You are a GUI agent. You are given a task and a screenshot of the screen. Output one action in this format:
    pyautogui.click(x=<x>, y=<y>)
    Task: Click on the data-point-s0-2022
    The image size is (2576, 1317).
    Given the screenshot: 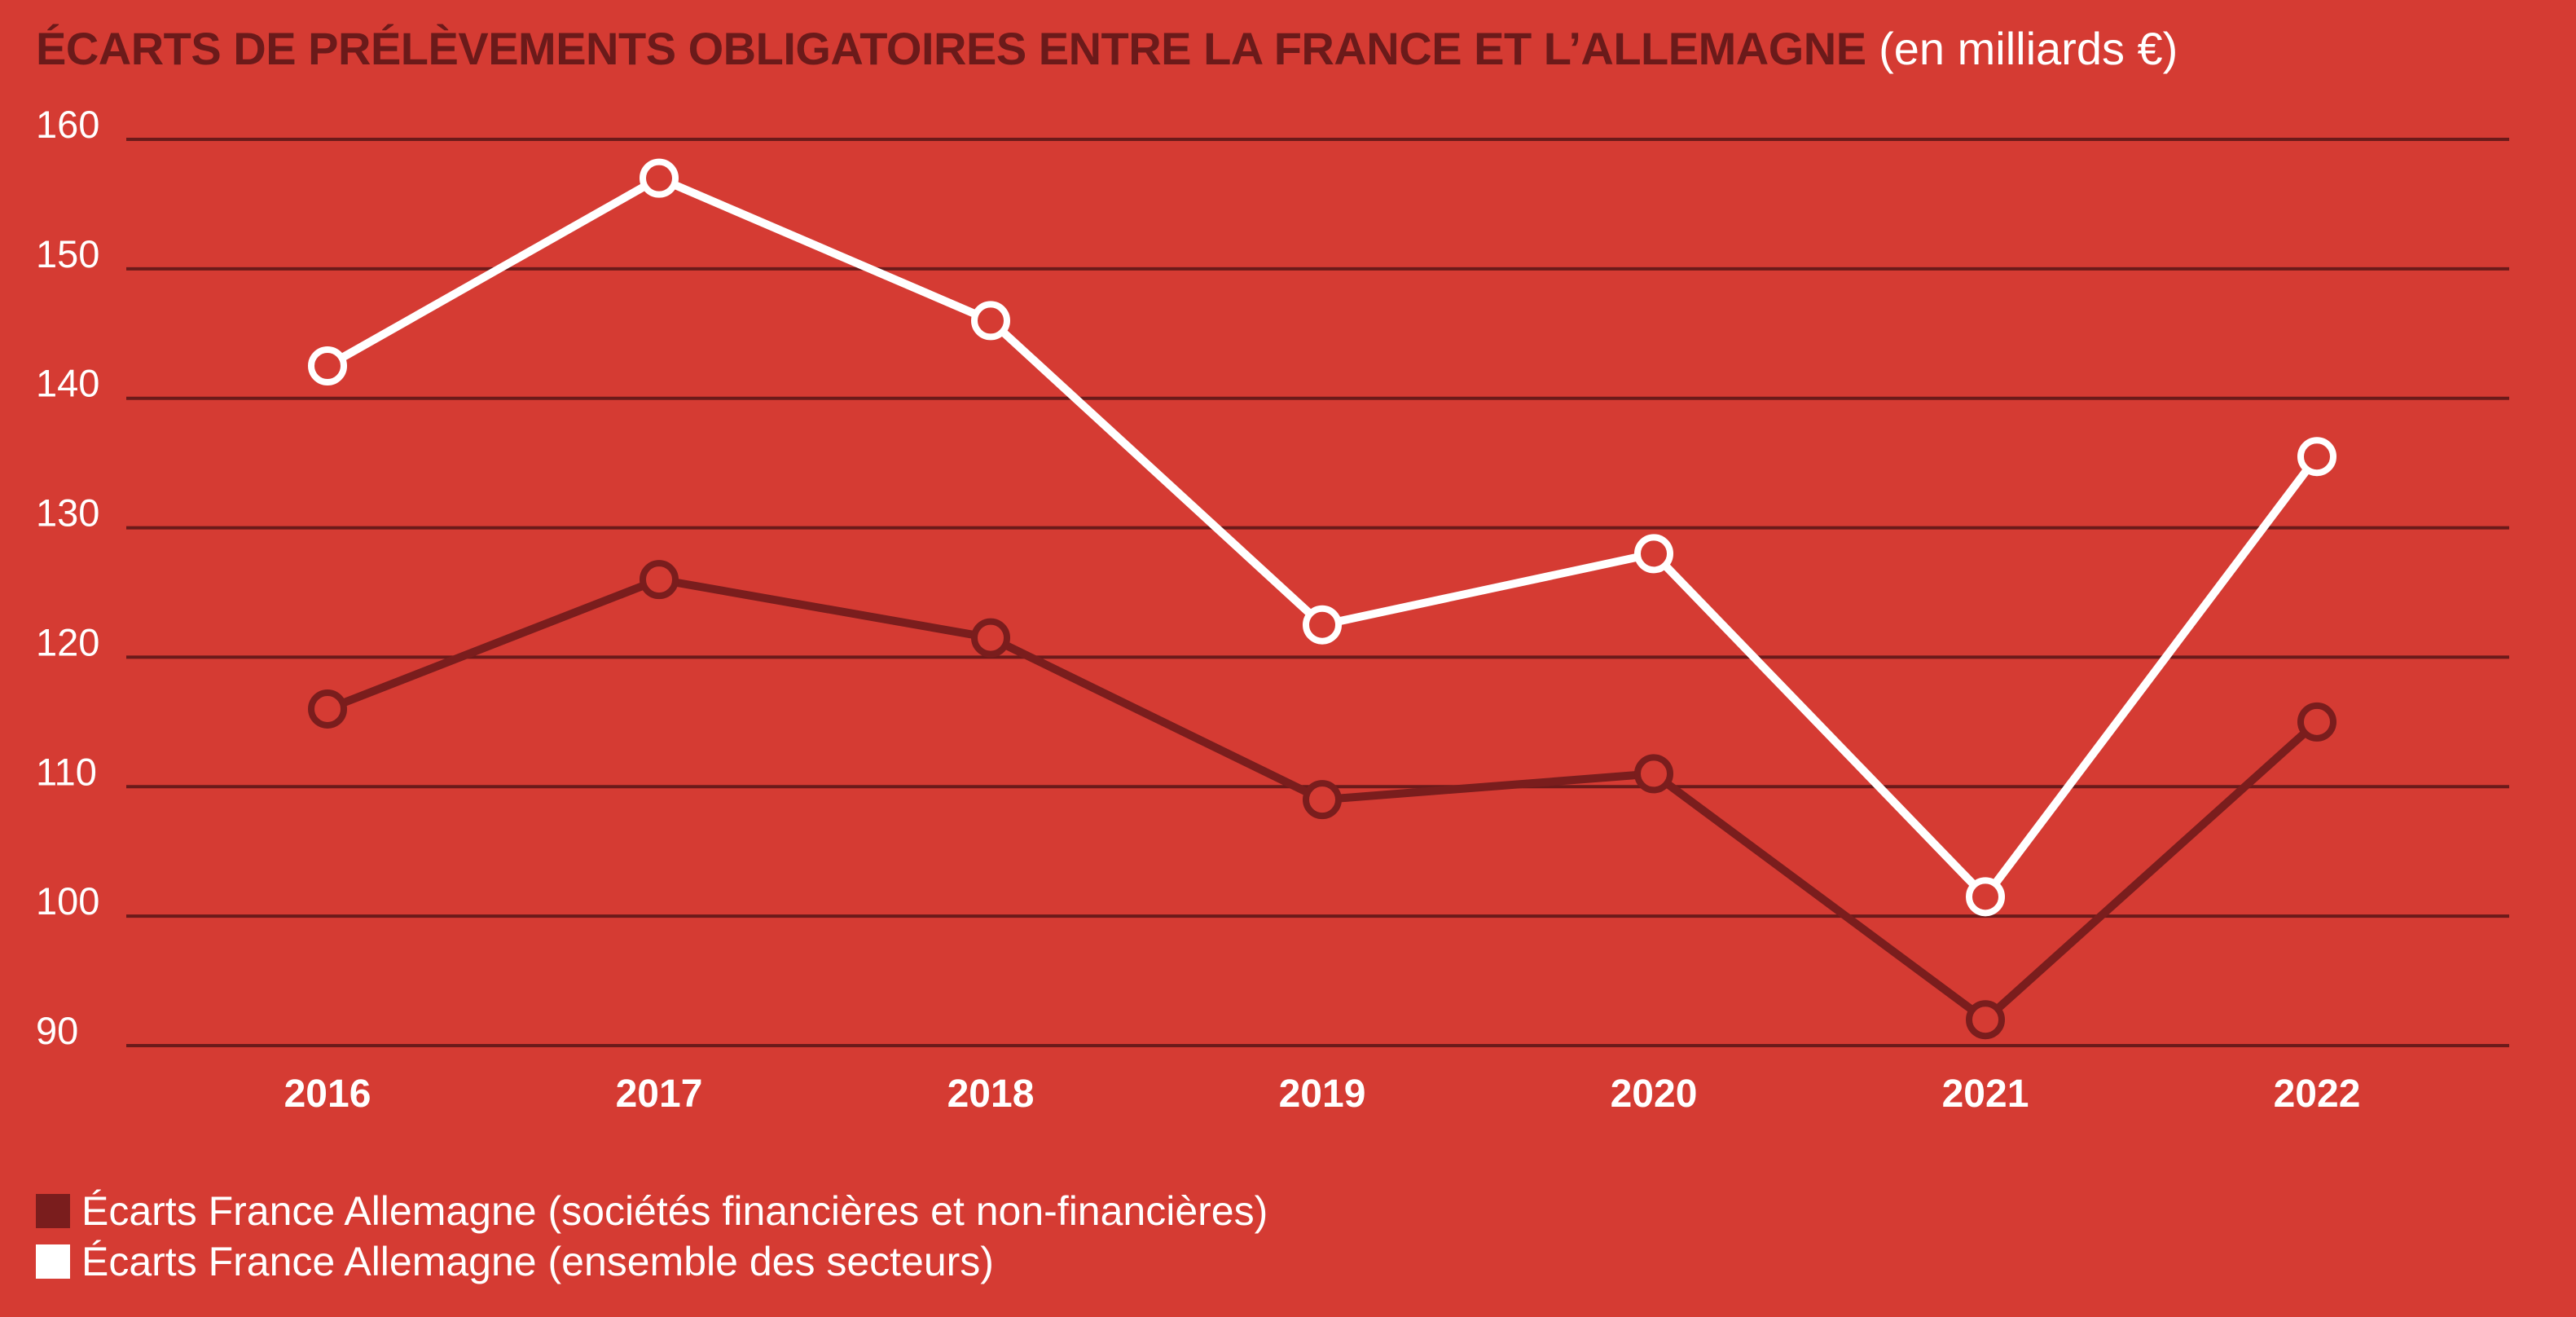 What is the action you would take?
    pyautogui.click(x=2316, y=722)
    